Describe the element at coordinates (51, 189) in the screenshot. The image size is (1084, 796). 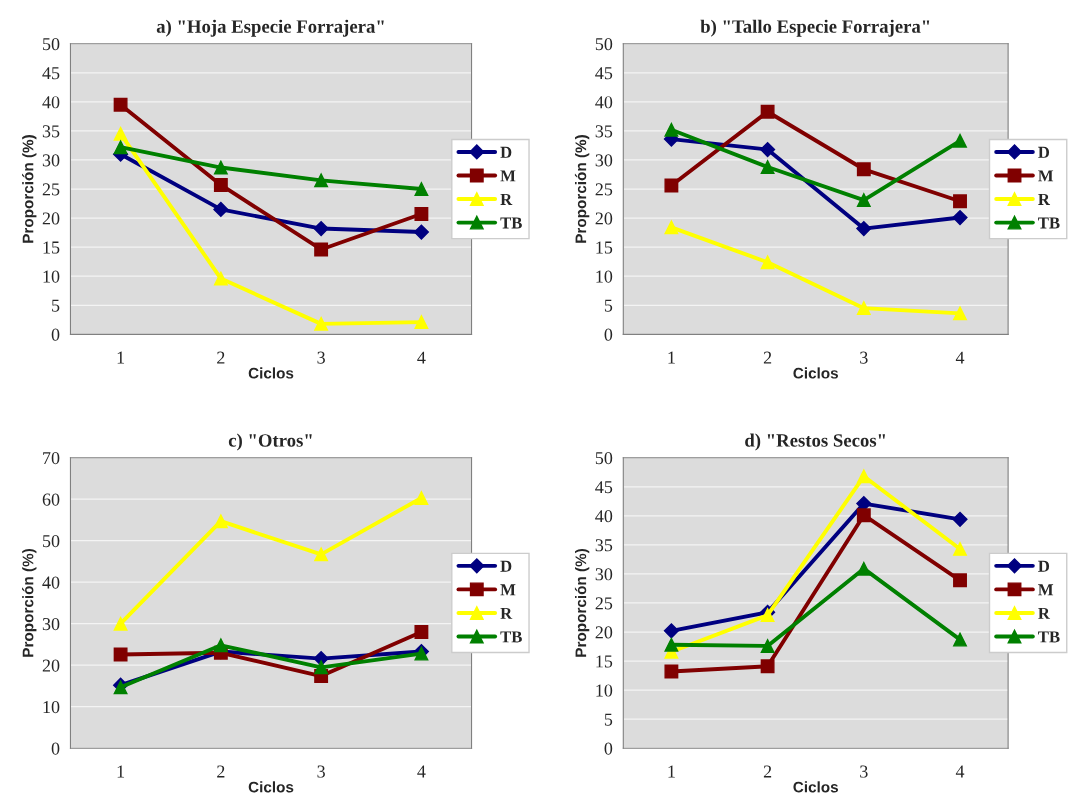
I see `y-tick-label: 25` at that location.